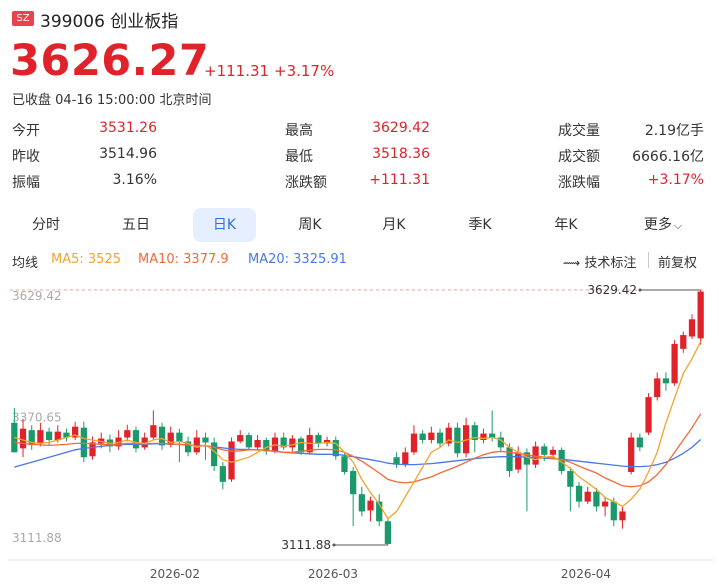 The height and width of the screenshot is (587, 719). Describe the element at coordinates (128, 128) in the screenshot. I see `stat-value: 3531.26` at that location.